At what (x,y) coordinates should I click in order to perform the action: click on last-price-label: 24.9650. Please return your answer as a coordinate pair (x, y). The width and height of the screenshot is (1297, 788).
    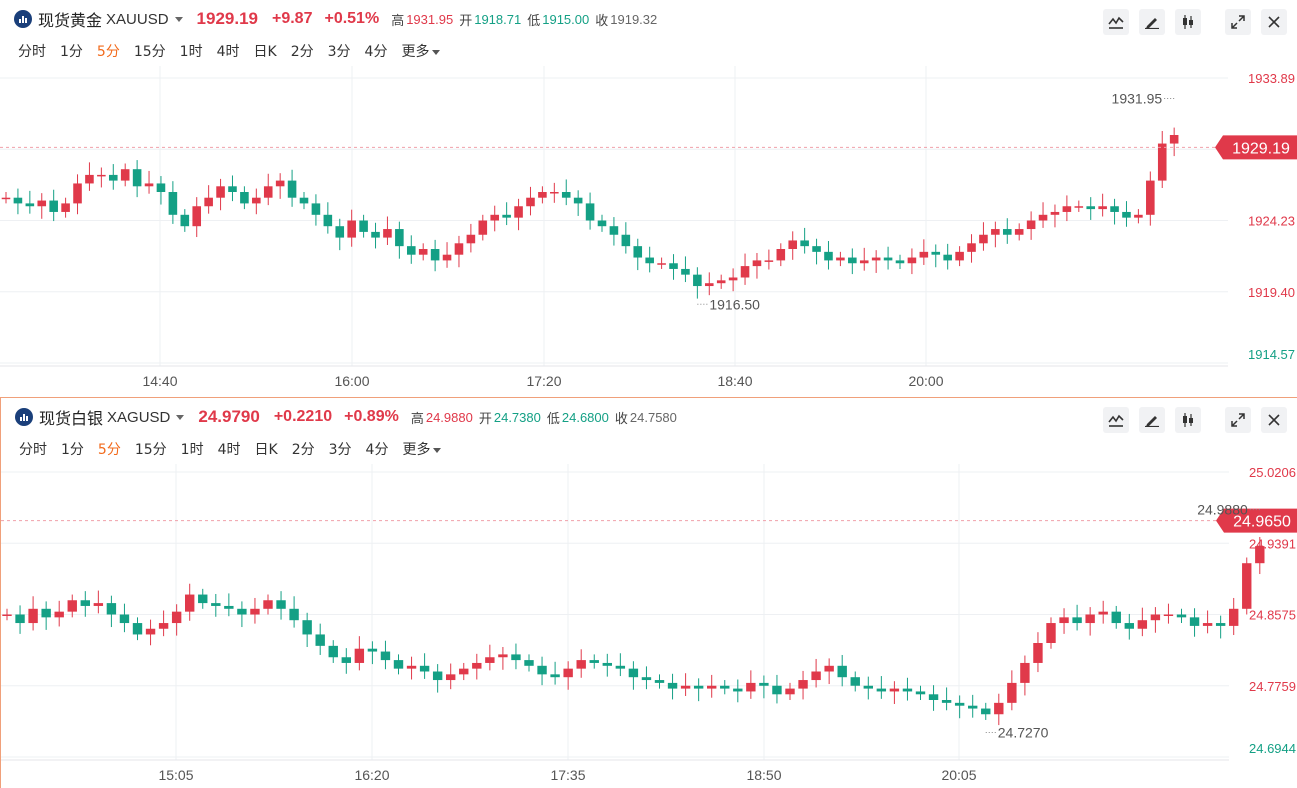
    Looking at the image, I should click on (1262, 522).